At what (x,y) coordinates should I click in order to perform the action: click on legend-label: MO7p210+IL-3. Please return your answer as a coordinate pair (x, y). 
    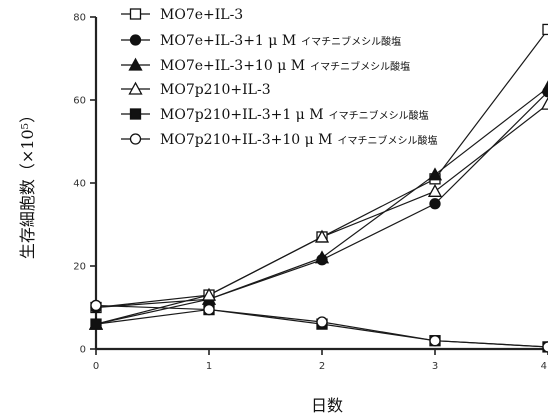
    Looking at the image, I should click on (215, 90).